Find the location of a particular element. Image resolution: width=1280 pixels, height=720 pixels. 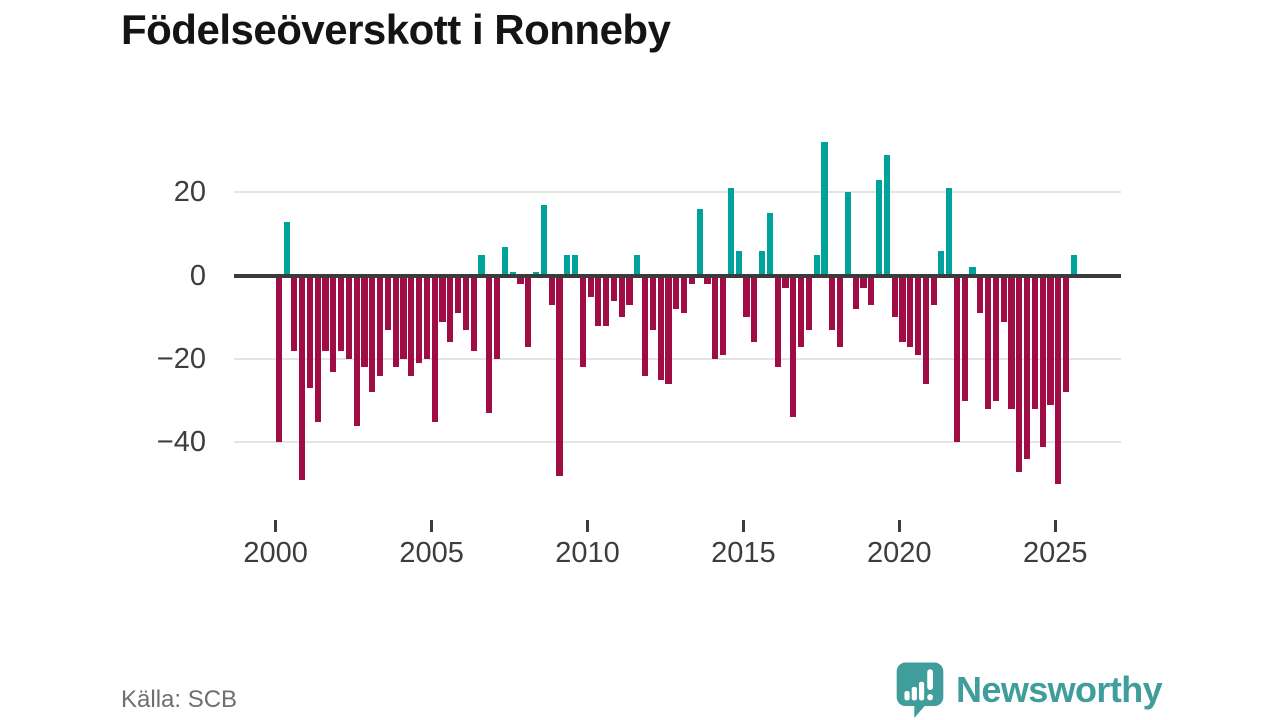

bar-2023-Q1 is located at coordinates (996, 338).